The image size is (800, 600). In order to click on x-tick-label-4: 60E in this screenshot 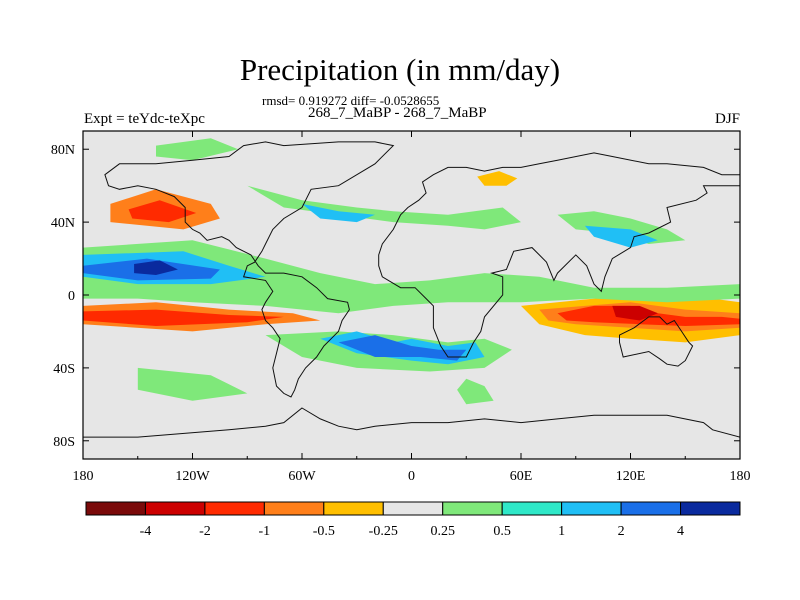, I will do `click(521, 476)`.